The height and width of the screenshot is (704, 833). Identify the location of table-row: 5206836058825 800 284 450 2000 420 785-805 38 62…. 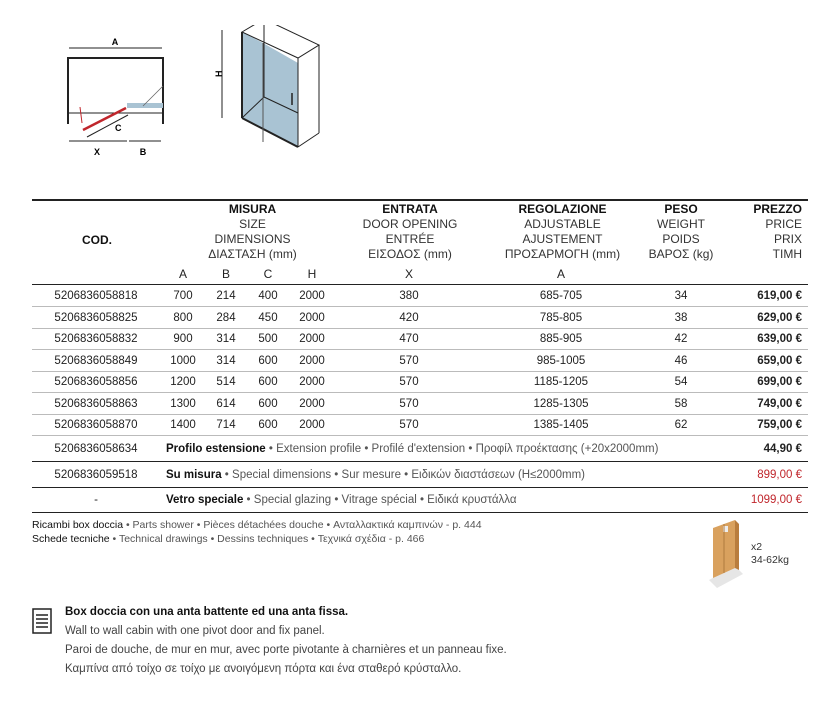
(420, 318).